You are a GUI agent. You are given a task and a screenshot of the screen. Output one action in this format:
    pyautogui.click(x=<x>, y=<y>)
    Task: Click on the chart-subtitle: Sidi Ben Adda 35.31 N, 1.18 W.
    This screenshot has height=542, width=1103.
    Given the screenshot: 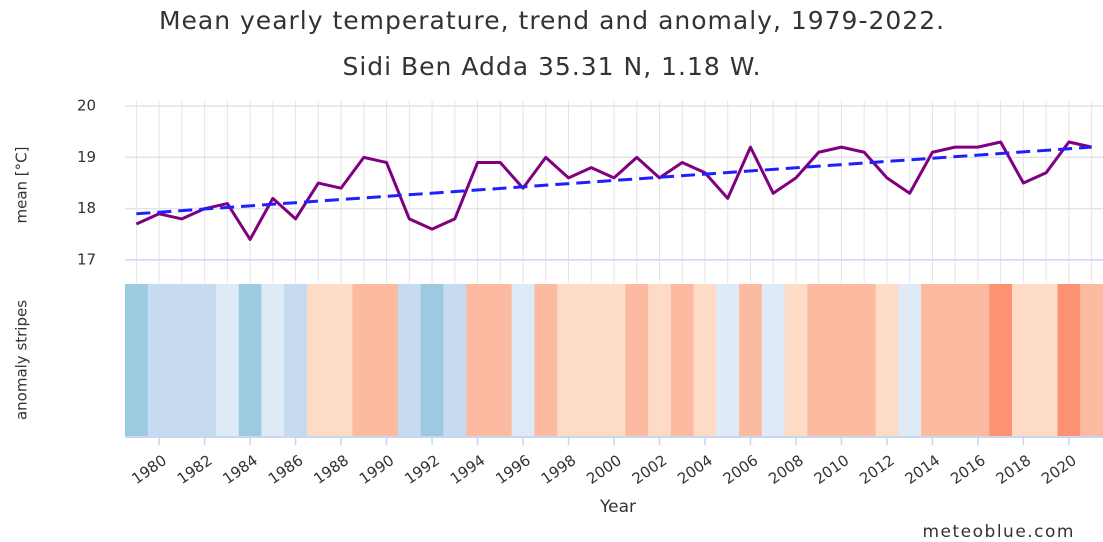 What is the action you would take?
    pyautogui.click(x=551, y=66)
    